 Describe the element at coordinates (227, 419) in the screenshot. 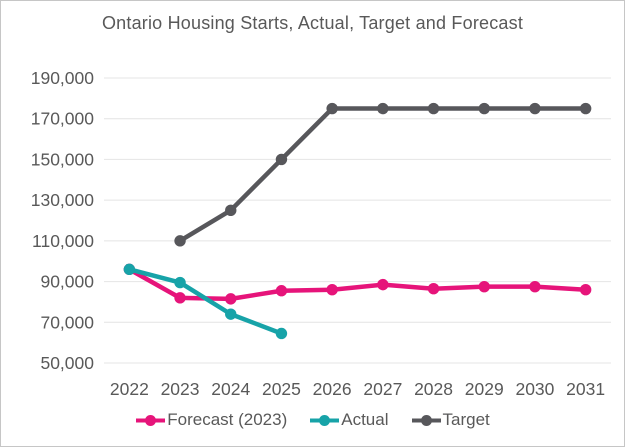

I see `legend-label-forecast: Forecast (2023)` at that location.